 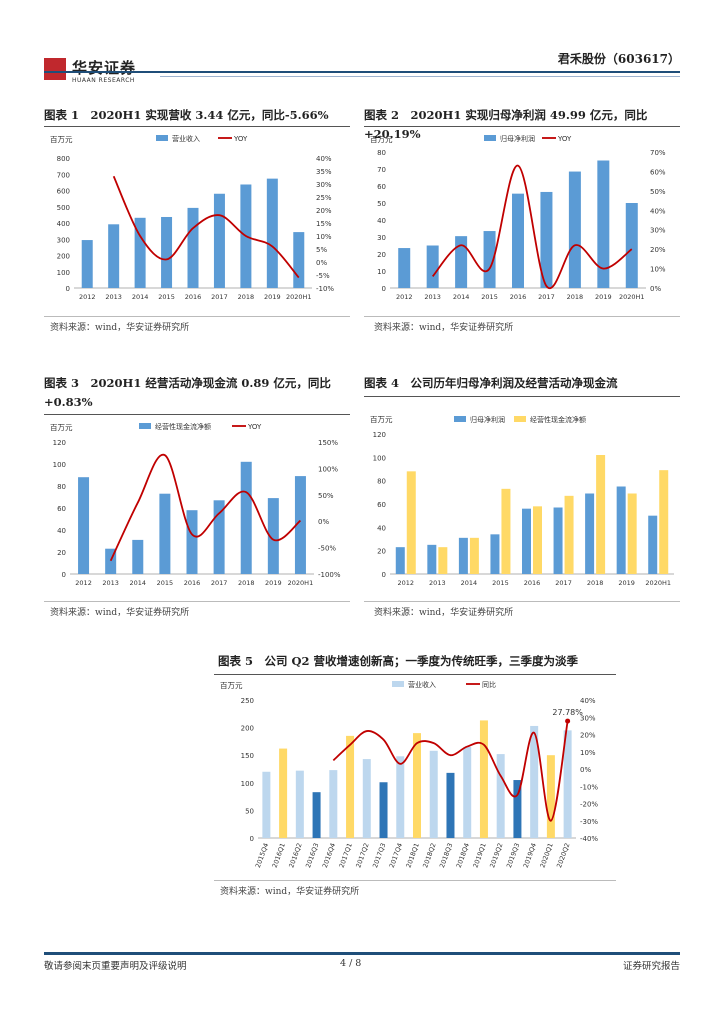 What do you see at coordinates (398, 661) in the screenshot?
I see `figure-5-title: 图表 5 公司 Q2 营收增速创新高；一季度为传统旺季，三季度为淡季` at bounding box center [398, 661].